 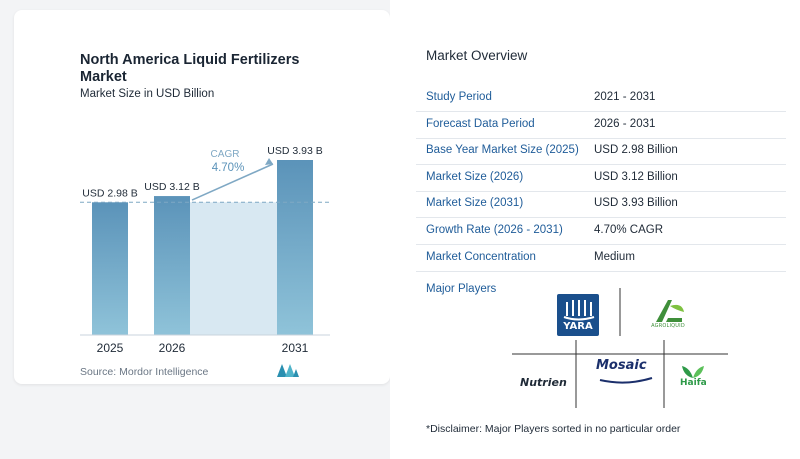 What do you see at coordinates (477, 55) in the screenshot?
I see `overview-title: Market Overview` at bounding box center [477, 55].